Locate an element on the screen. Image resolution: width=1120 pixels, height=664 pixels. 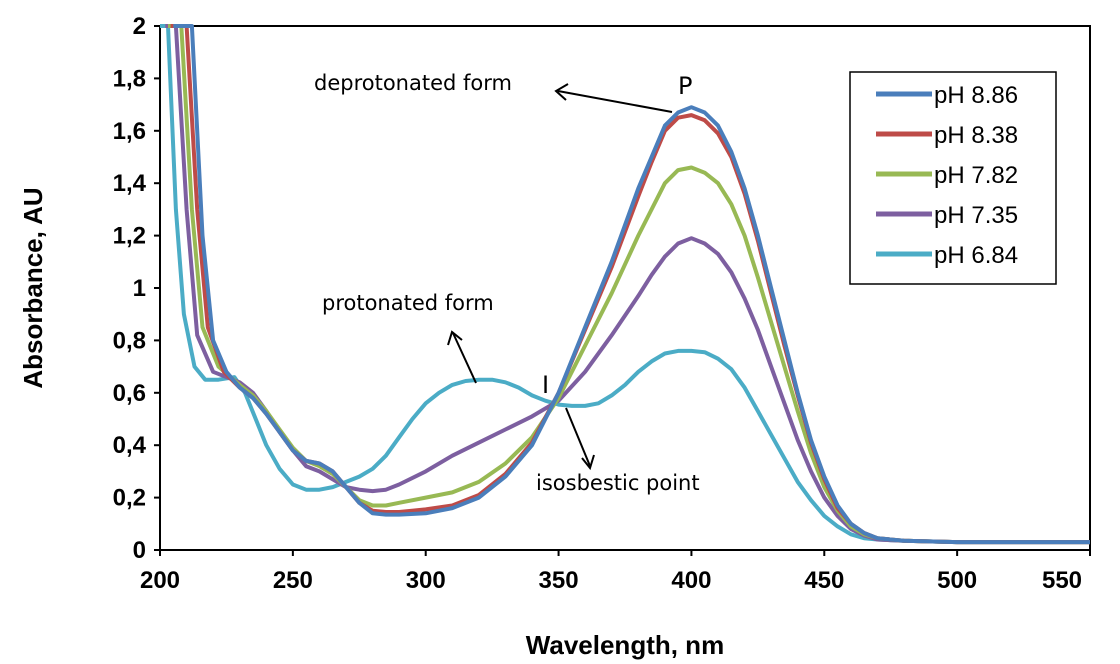
arrow-deprotonated is located at coordinates (615, 101).